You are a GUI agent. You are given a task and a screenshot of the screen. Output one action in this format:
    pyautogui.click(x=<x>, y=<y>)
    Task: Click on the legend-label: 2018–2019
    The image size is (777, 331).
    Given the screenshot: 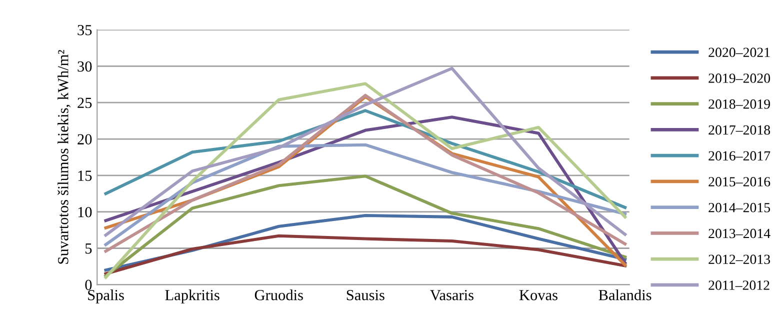 What is the action you would take?
    pyautogui.click(x=739, y=104)
    